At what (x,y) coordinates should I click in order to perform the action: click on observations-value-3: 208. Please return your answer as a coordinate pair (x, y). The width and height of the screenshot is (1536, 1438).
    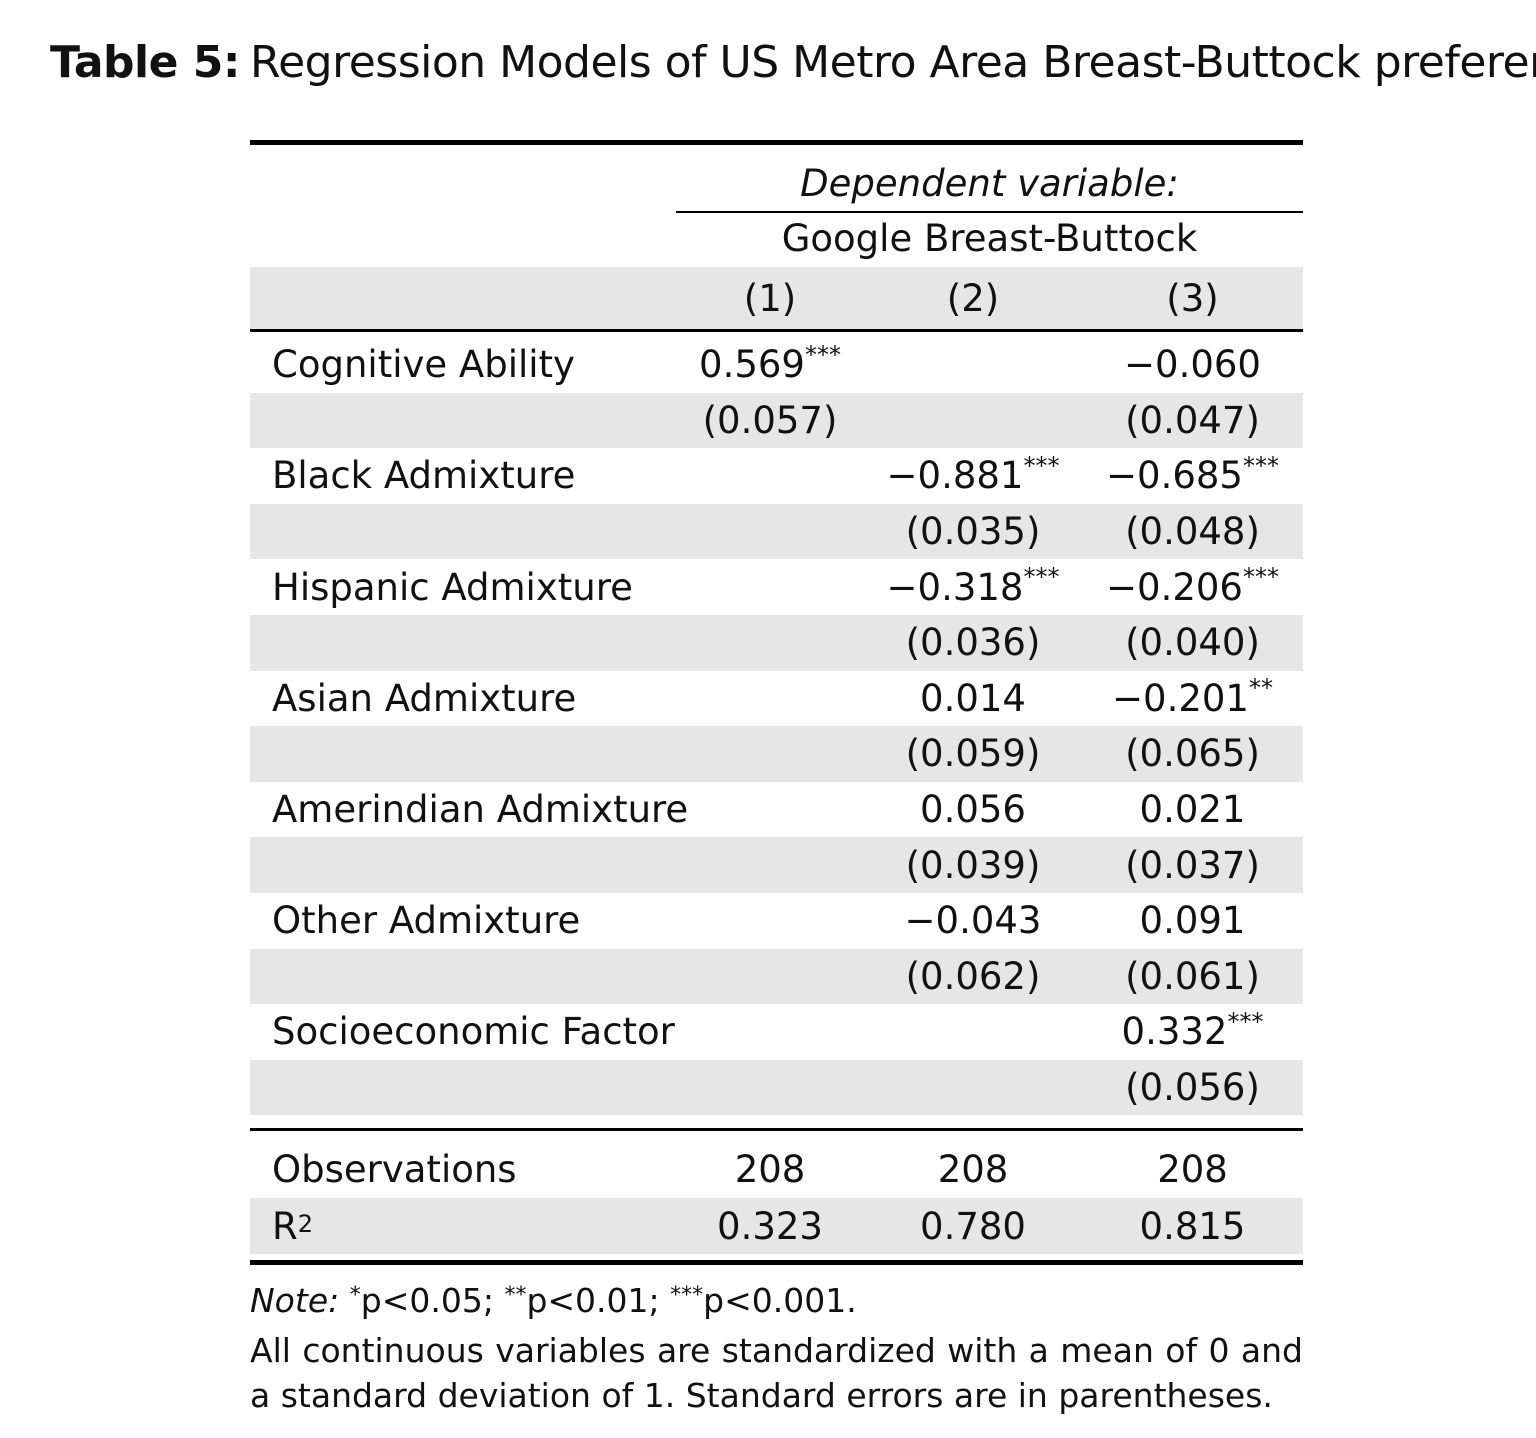
    Looking at the image, I should click on (1192, 1169).